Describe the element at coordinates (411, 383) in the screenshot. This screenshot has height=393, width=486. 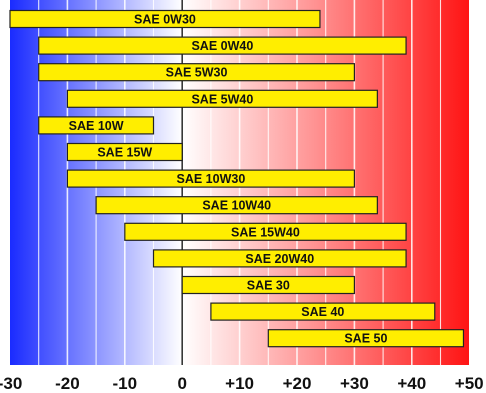
I see `x-tick-label: +40` at that location.